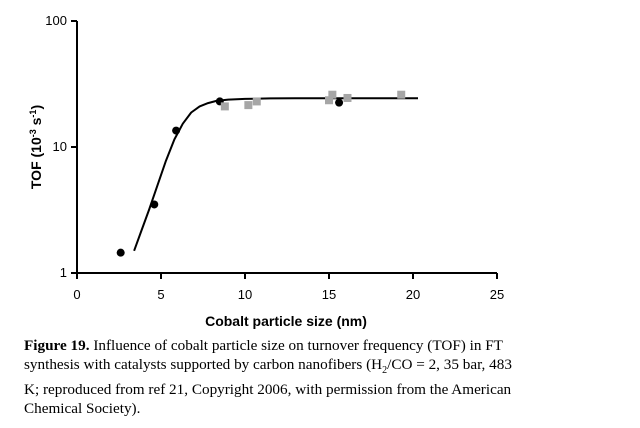 This screenshot has width=640, height=428. What do you see at coordinates (57, 345) in the screenshot?
I see `caption-label: Figure 19.` at bounding box center [57, 345].